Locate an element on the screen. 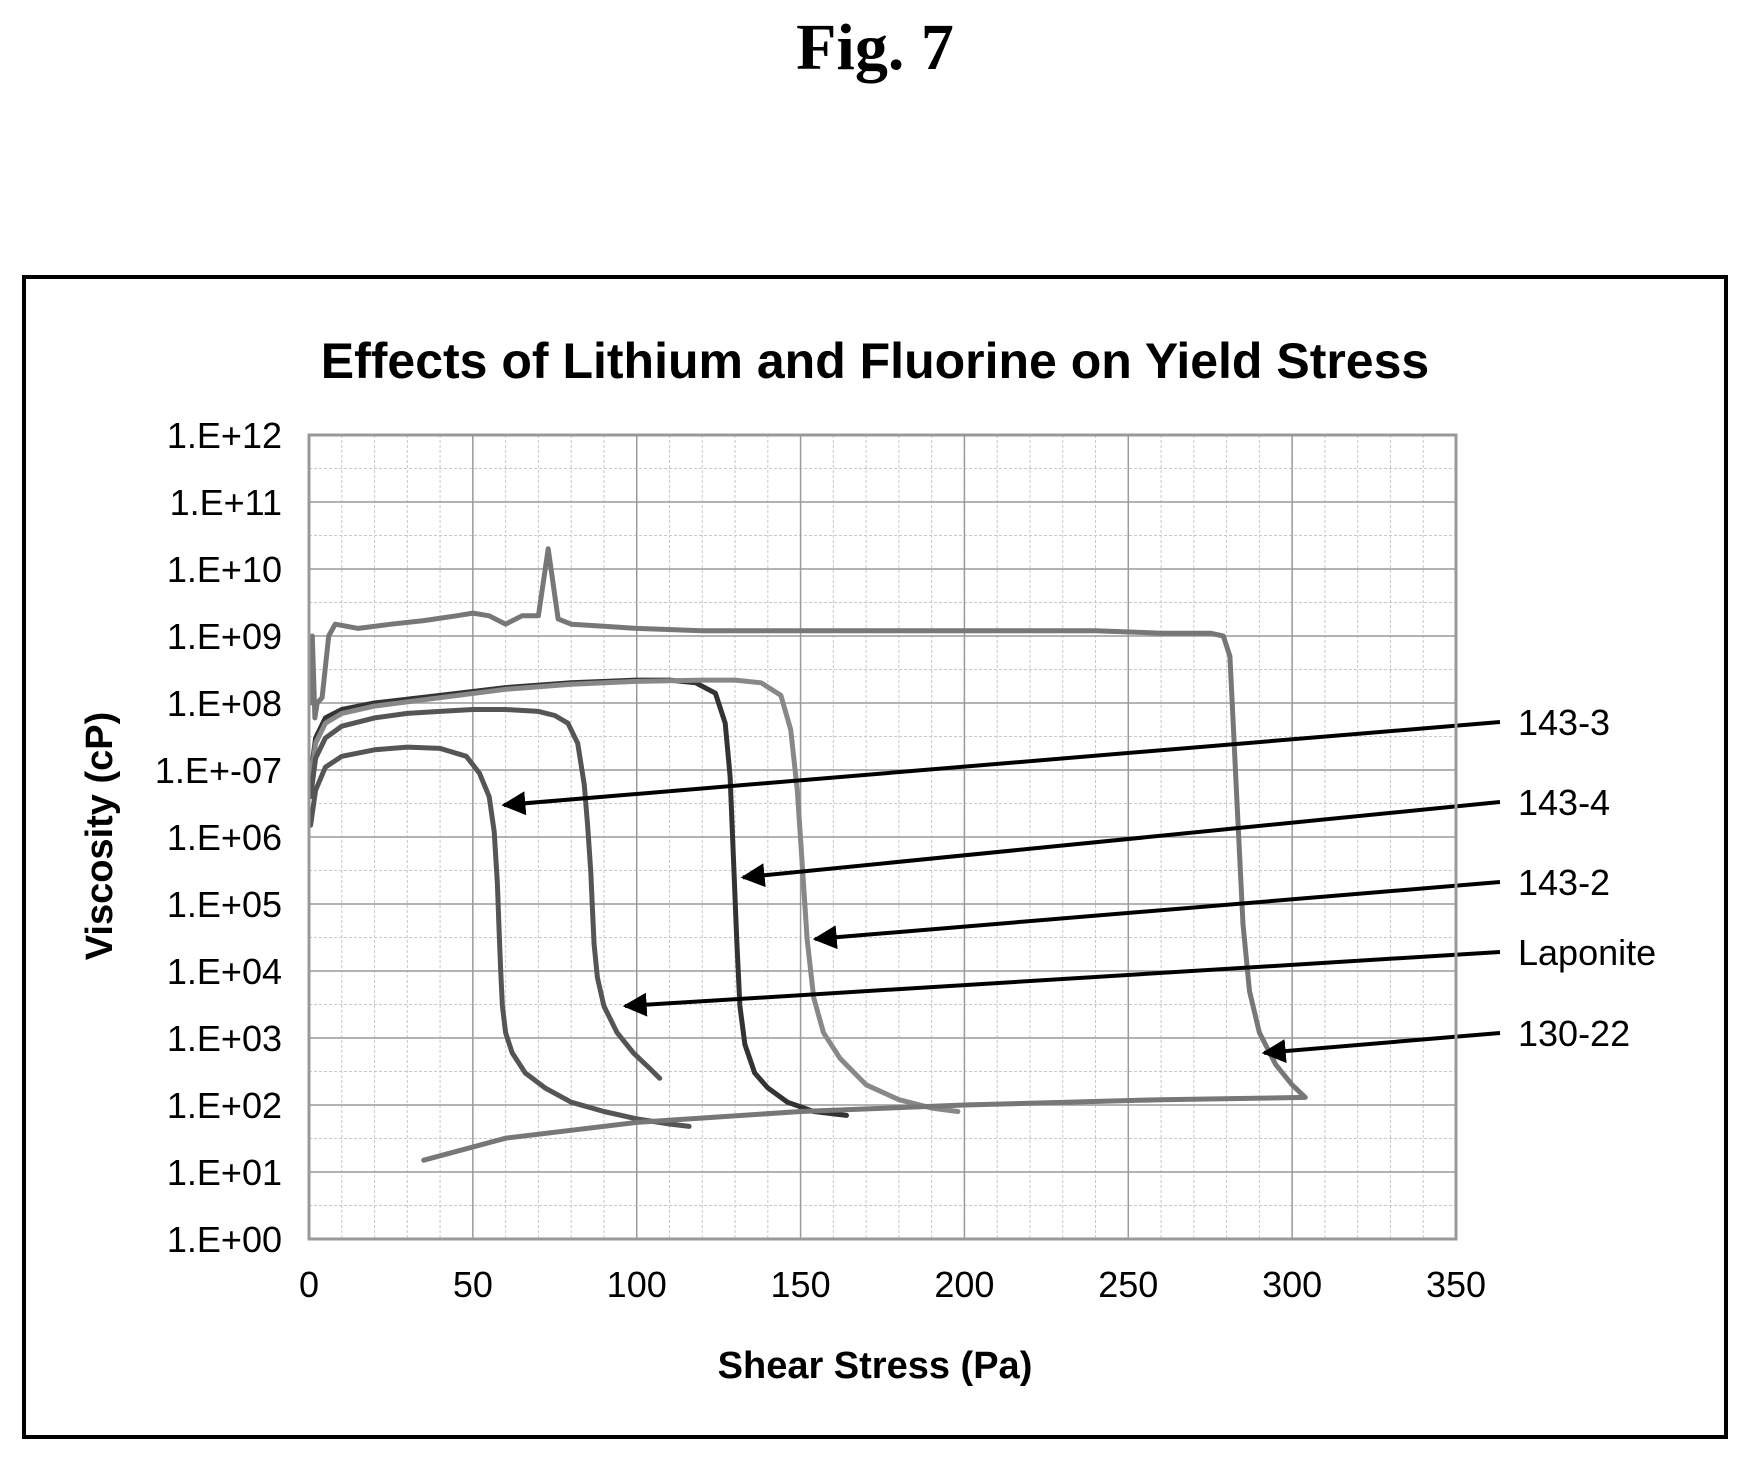 The image size is (1750, 1459). x-tick-label: 100 is located at coordinates (637, 1284).